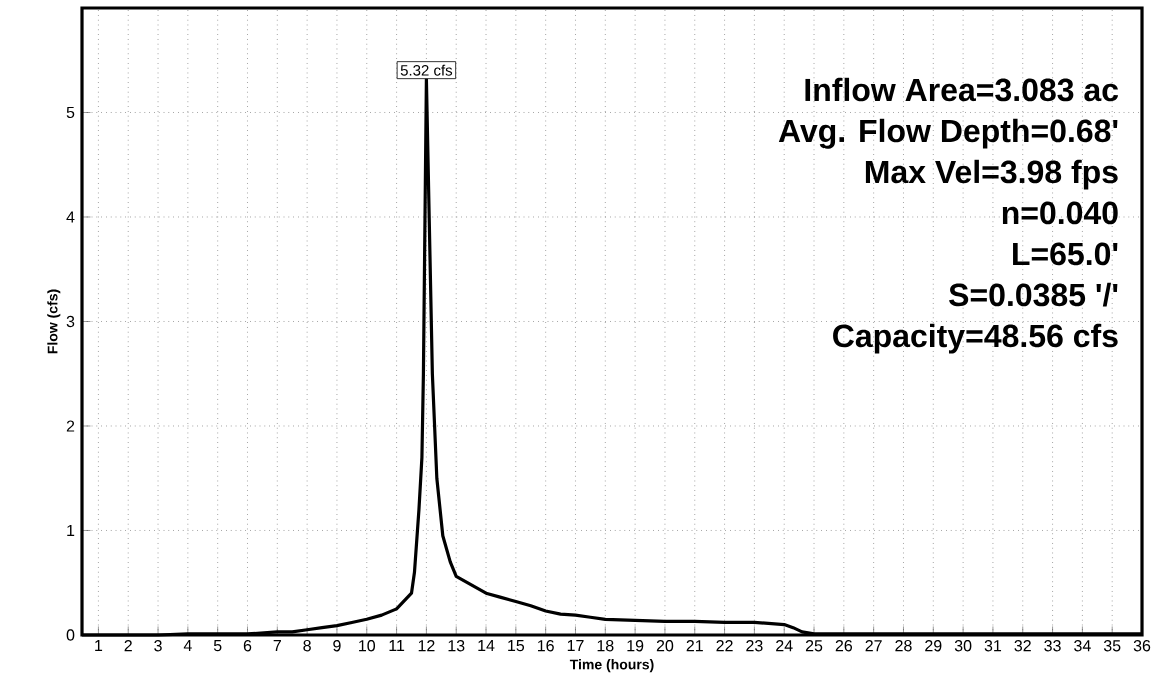 The image size is (1160, 683). What do you see at coordinates (70, 321) in the screenshot?
I see `y-tick-label: 3` at bounding box center [70, 321].